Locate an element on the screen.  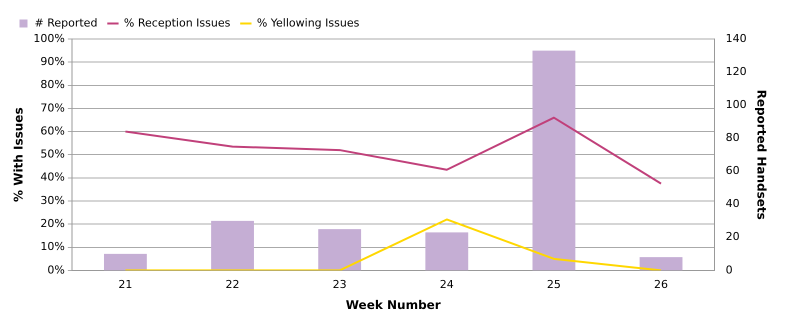
y2-tick-label: 60 is located at coordinates (733, 171).